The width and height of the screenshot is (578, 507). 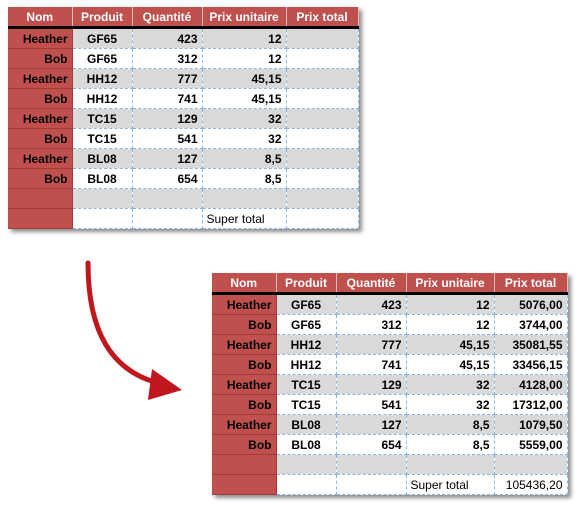 What do you see at coordinates (531, 304) in the screenshot?
I see `cell-prix-total: 5076,00` at bounding box center [531, 304].